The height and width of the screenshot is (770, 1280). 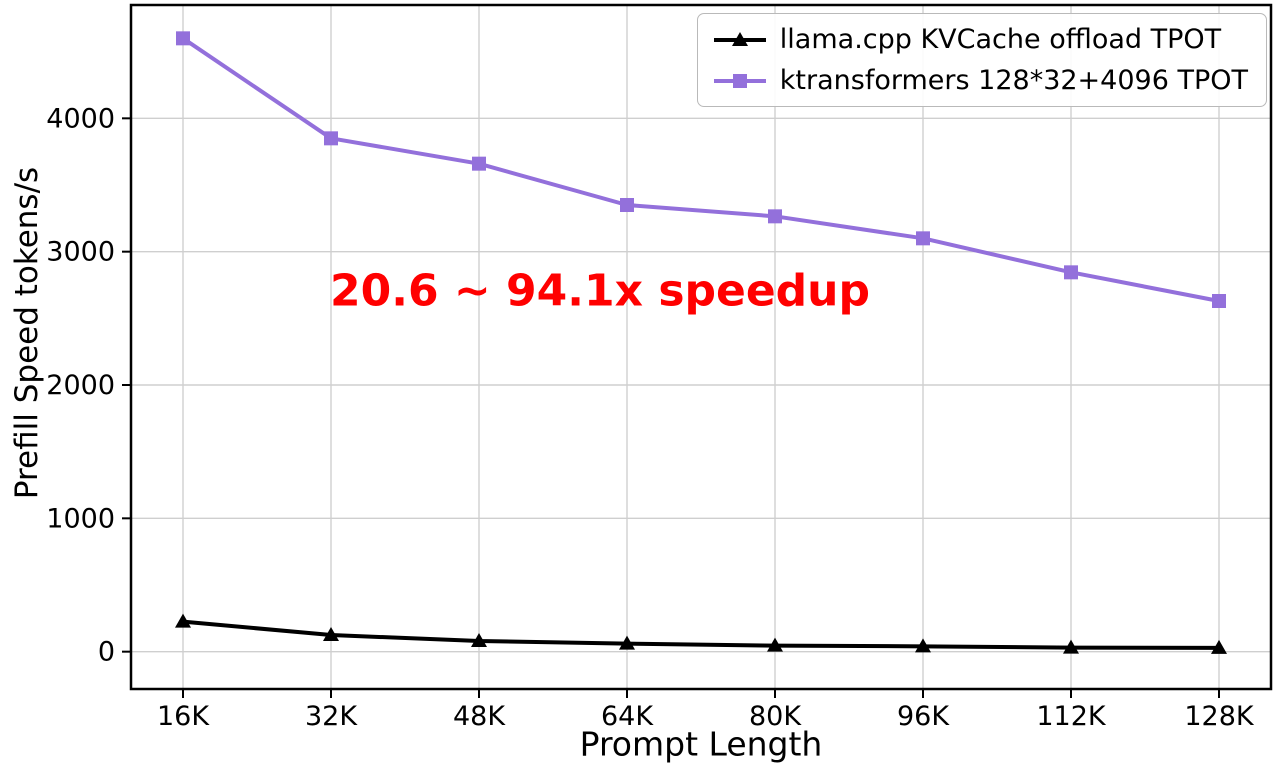 I want to click on svg-text: 112K, so click(x=1071, y=716).